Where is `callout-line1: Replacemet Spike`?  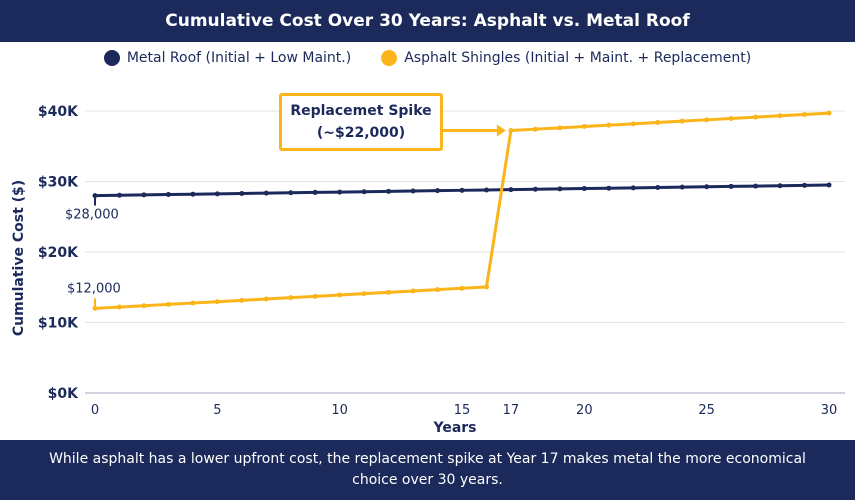
callout-line1: Replacemet Spike is located at coordinates (361, 111).